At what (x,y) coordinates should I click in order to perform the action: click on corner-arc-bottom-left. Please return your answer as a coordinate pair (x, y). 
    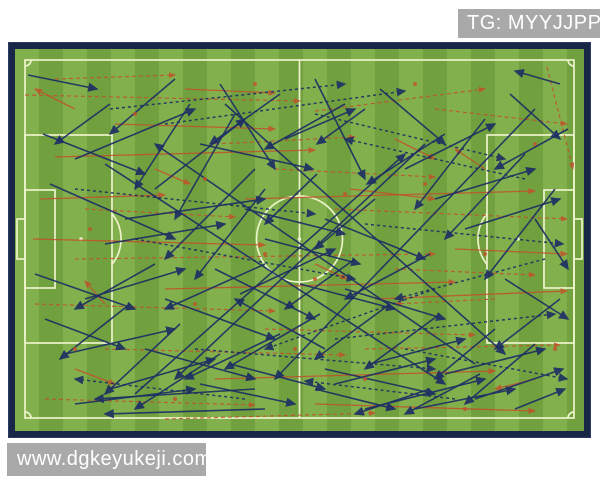
    Looking at the image, I should click on (28, 415).